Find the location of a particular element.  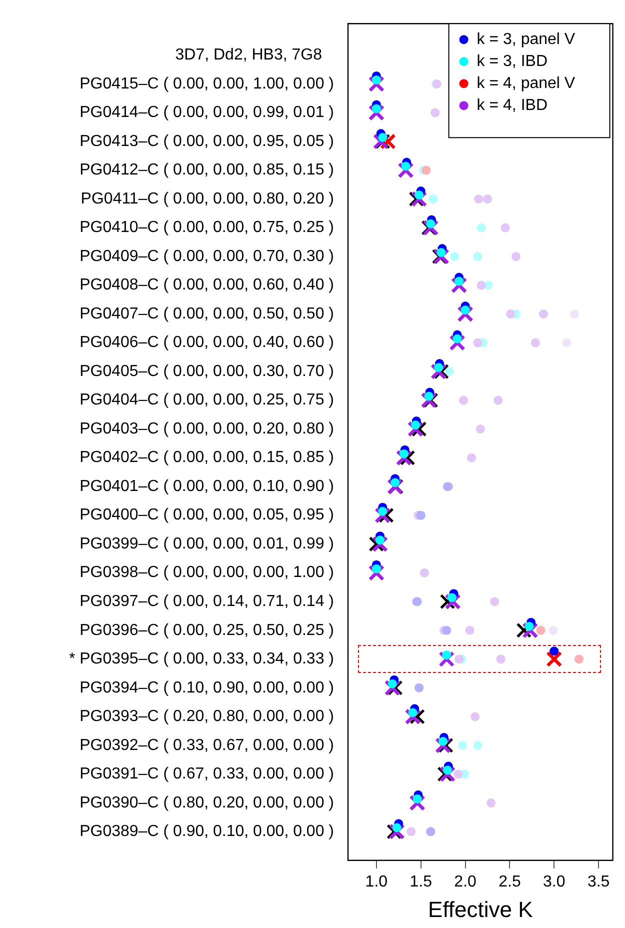

y-tick-label: PG0408–C ( 0.00, 0.00, 0.60, 0.40 ) is located at coordinates (207, 285).